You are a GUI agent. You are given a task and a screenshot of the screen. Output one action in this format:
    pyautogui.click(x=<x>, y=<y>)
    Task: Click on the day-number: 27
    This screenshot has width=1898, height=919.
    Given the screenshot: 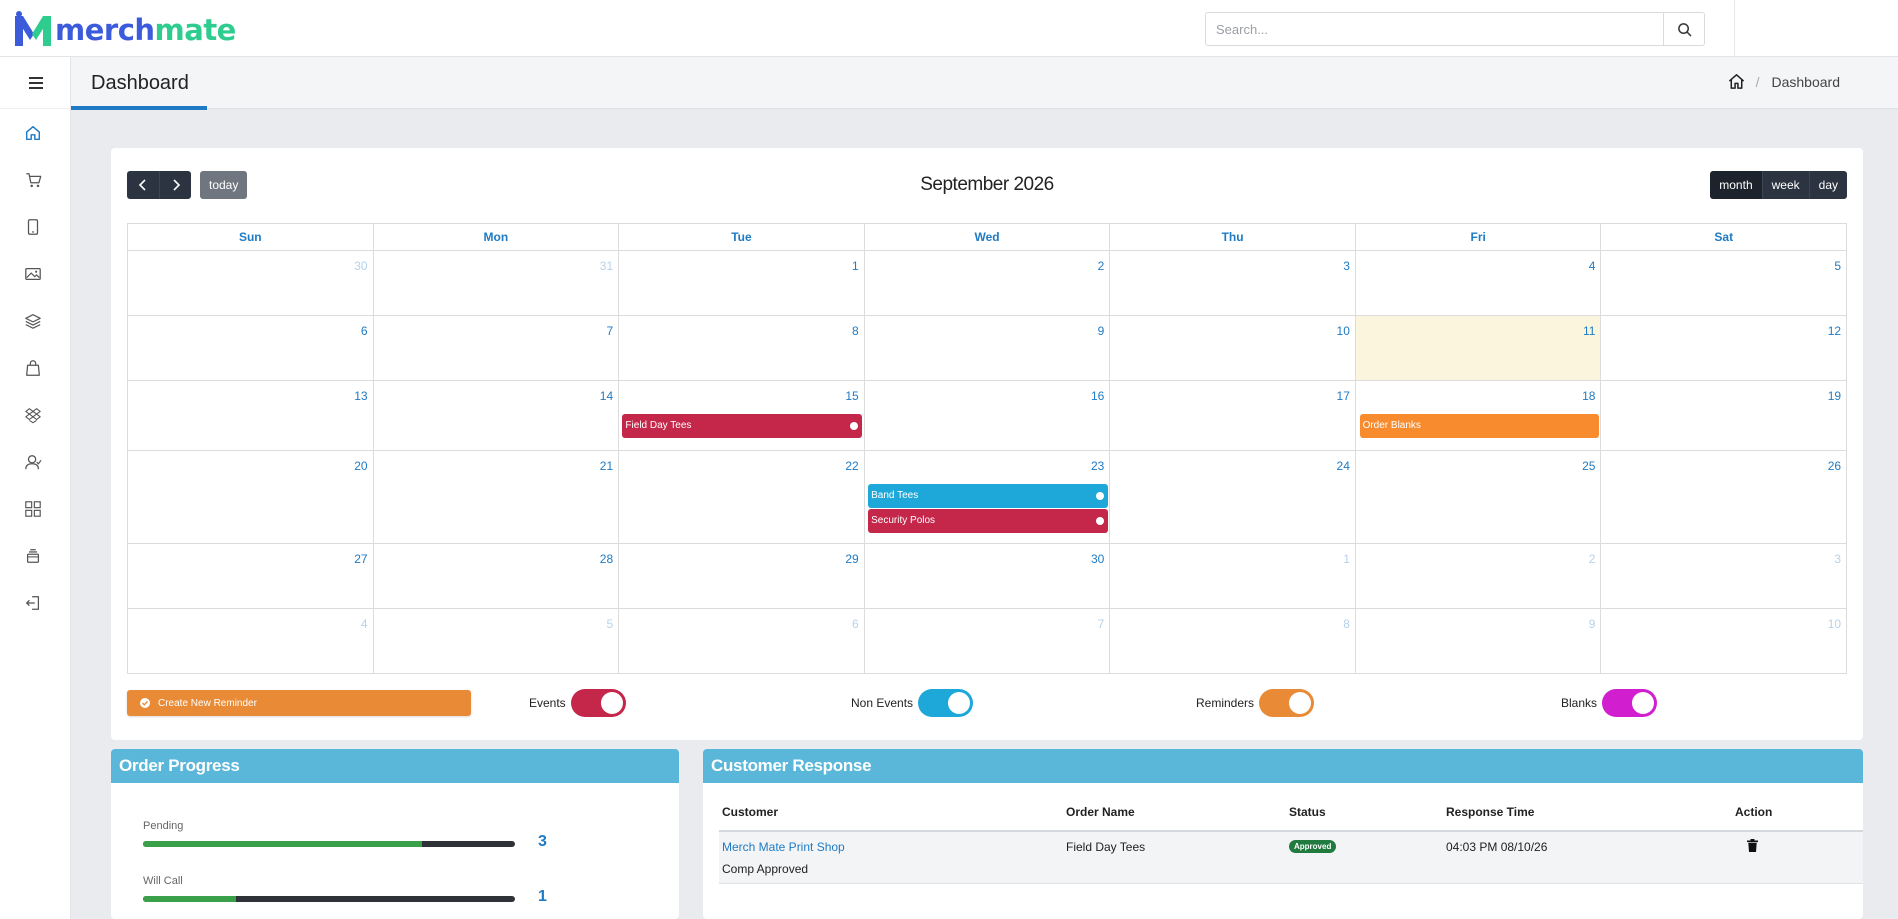 What is the action you would take?
    pyautogui.click(x=361, y=559)
    